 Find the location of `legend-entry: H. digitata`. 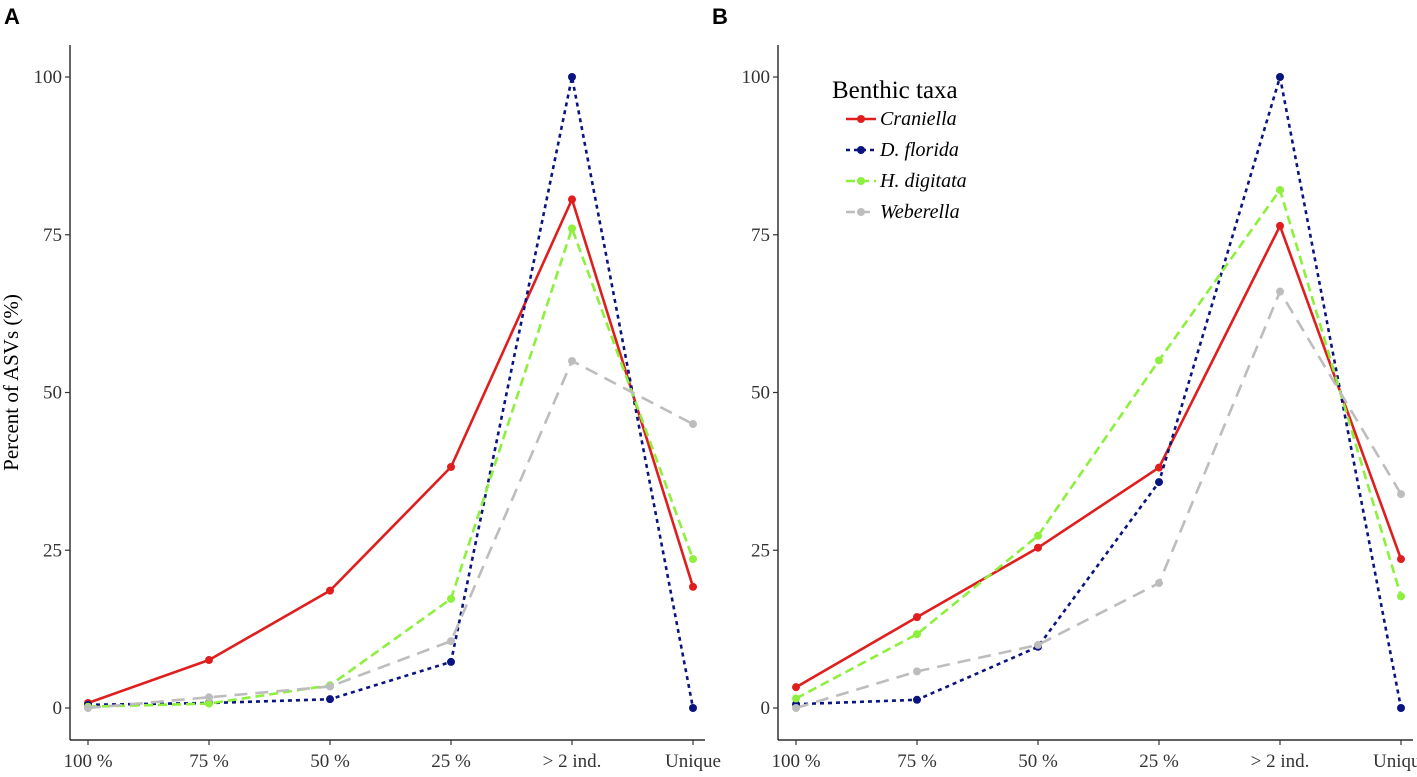

legend-entry: H. digitata is located at coordinates (923, 181).